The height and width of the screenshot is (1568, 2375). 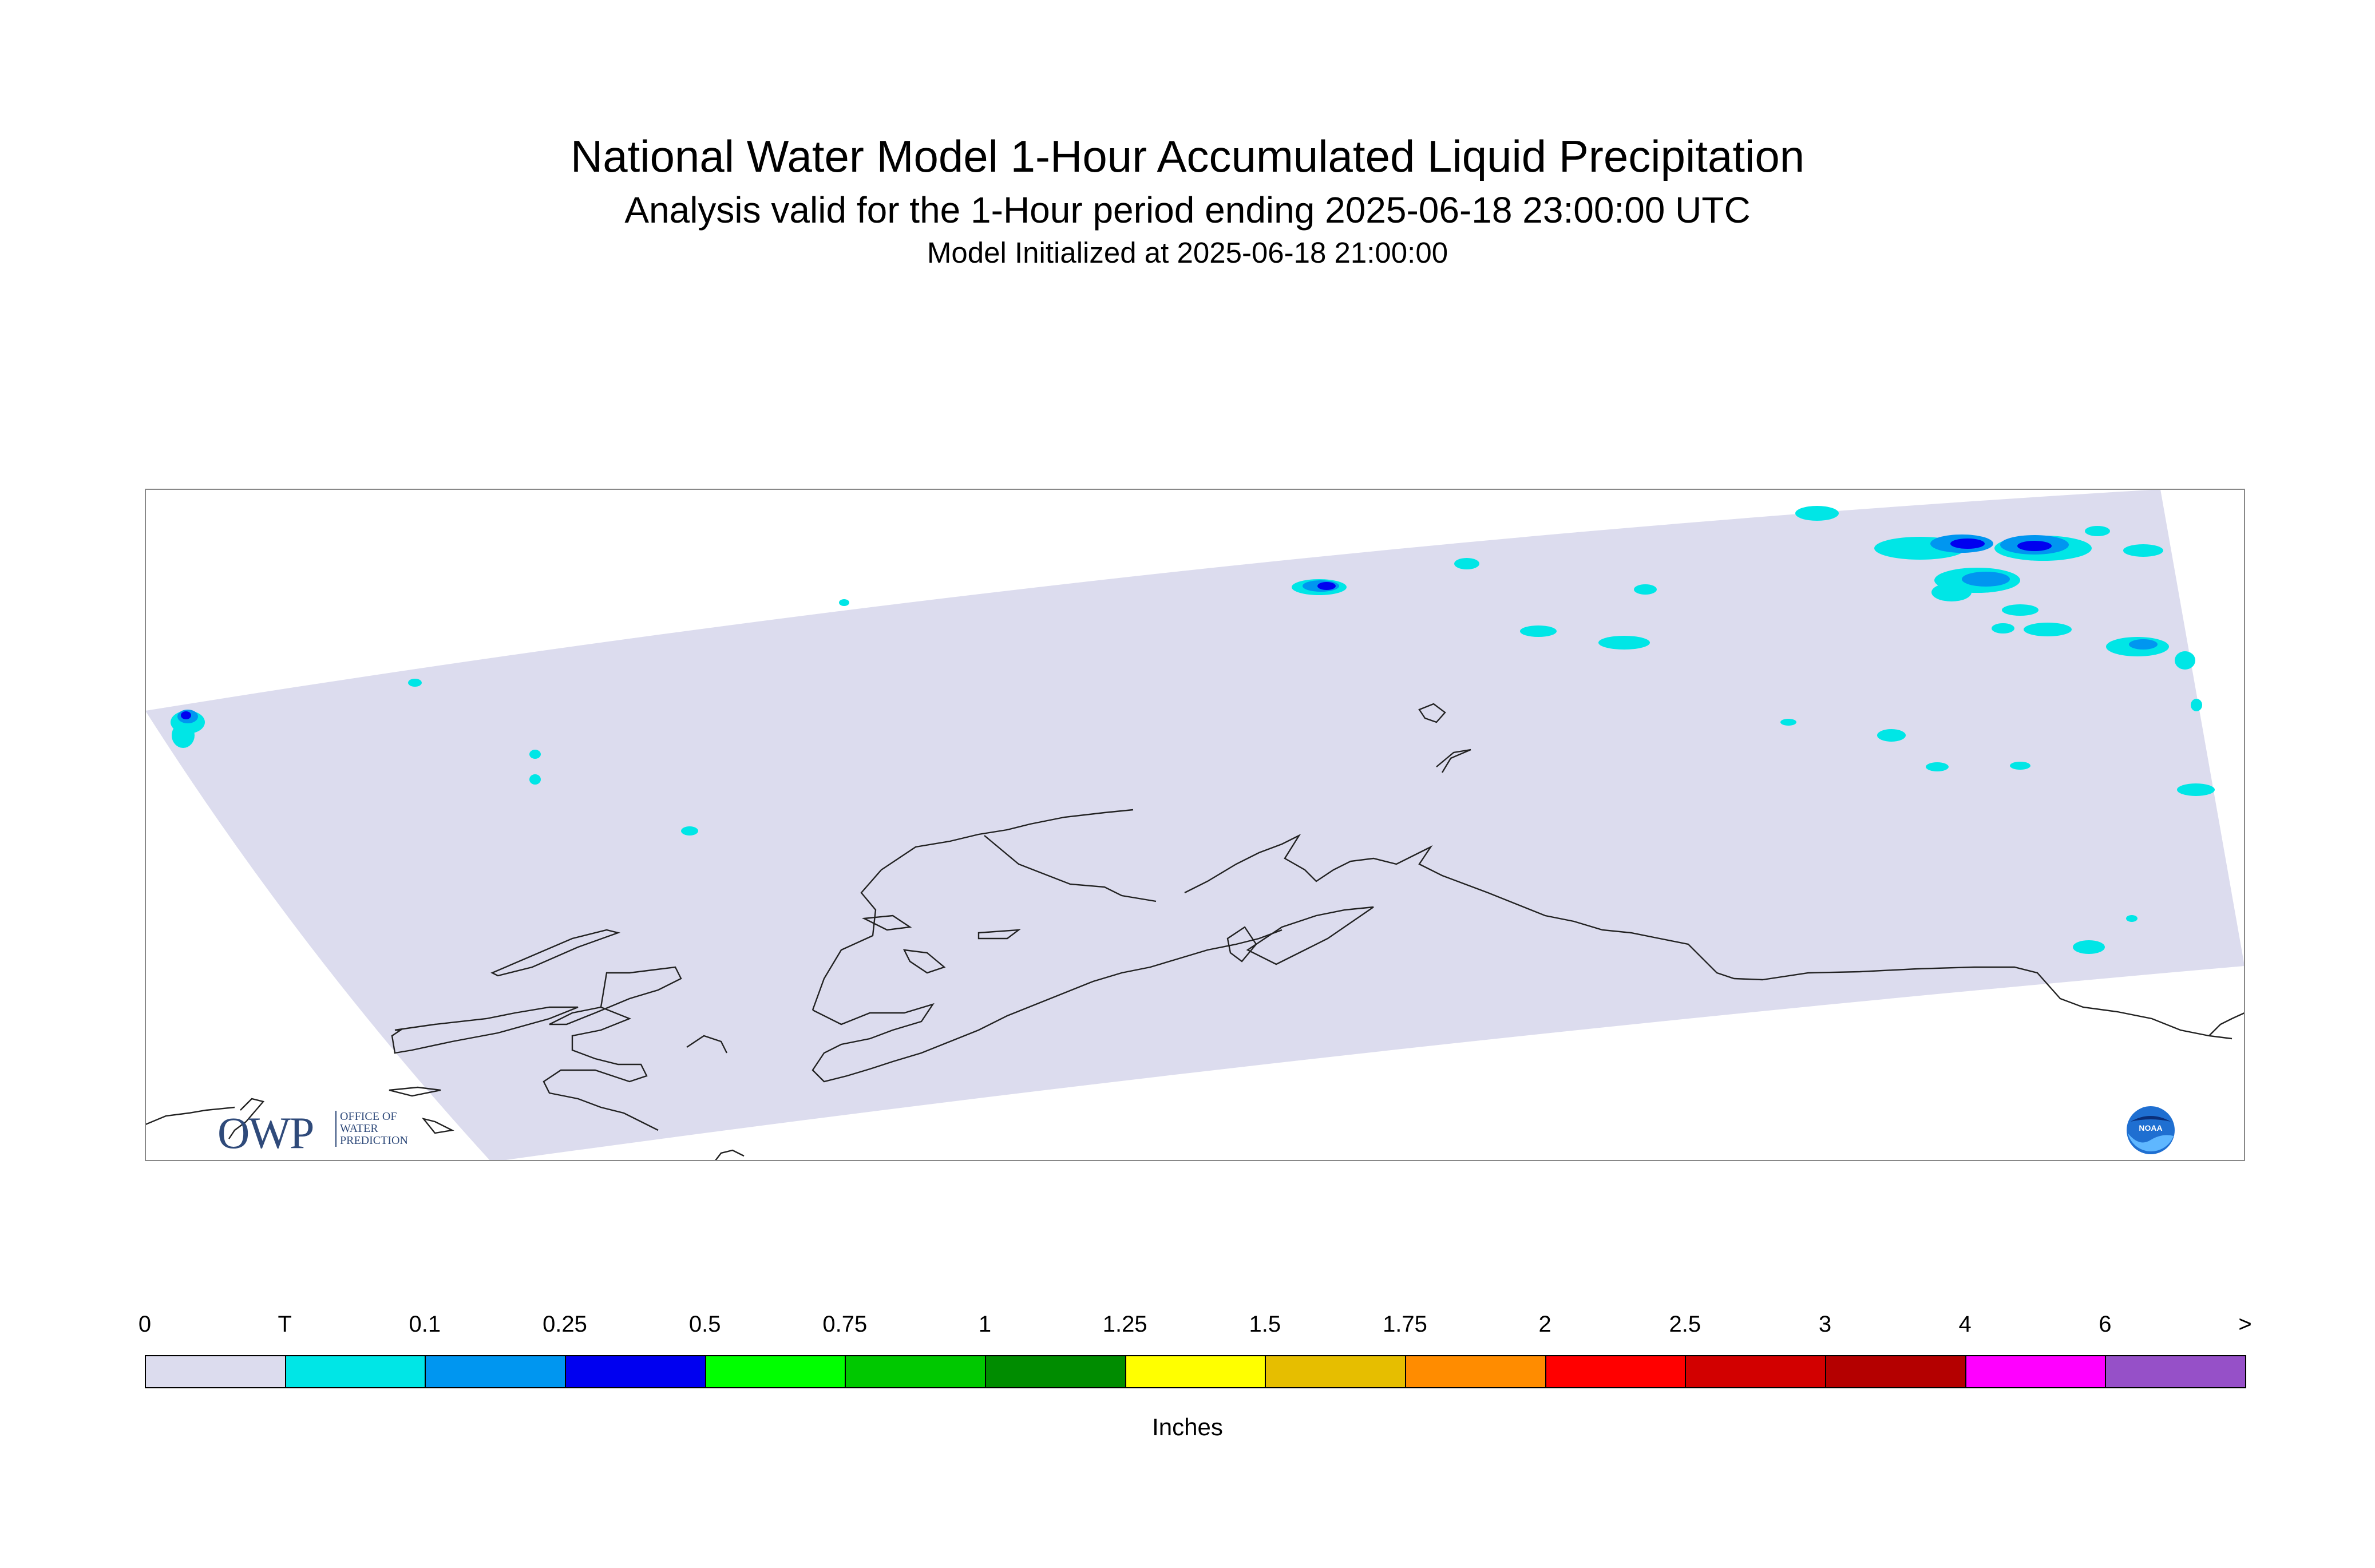 I want to click on owp-logo-subtext: OFFICE OF WATER PREDICTION, so click(x=371, y=1129).